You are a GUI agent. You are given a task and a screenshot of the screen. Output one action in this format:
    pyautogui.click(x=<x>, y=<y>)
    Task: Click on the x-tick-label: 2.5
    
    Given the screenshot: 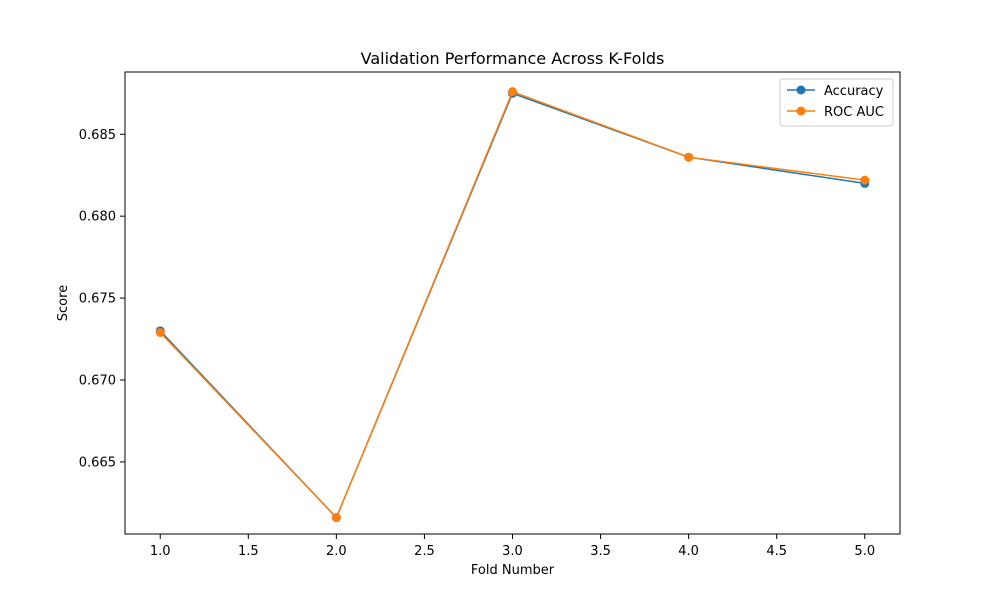 What is the action you would take?
    pyautogui.click(x=424, y=551)
    